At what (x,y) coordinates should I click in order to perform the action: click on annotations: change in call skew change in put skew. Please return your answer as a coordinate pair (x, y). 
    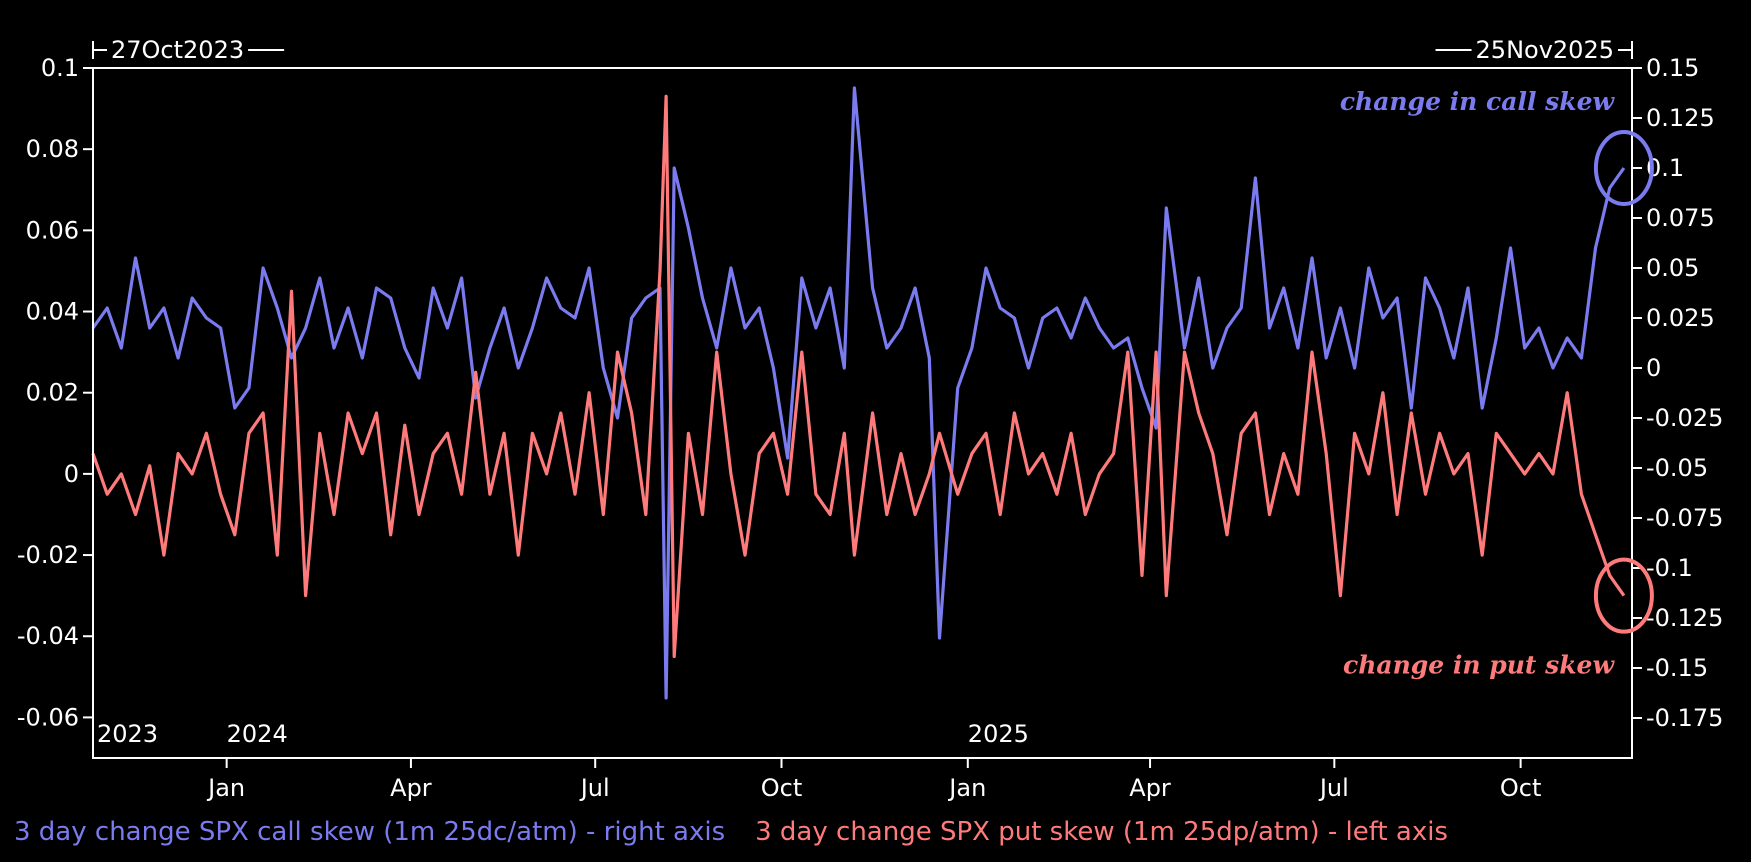
    Looking at the image, I should click on (1497, 383).